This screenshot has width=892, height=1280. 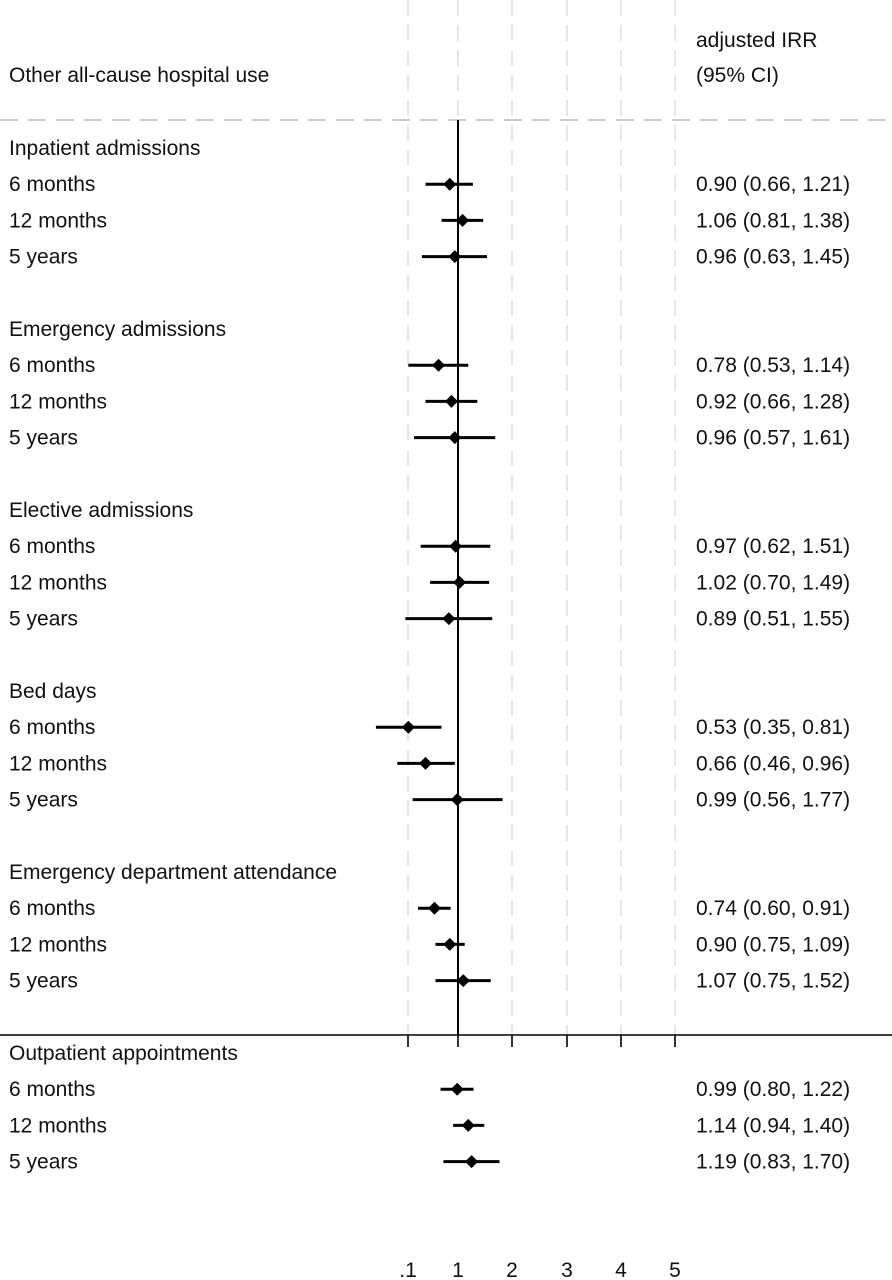 I want to click on row-value: 0.92 (0.66, 1.28), so click(x=773, y=401).